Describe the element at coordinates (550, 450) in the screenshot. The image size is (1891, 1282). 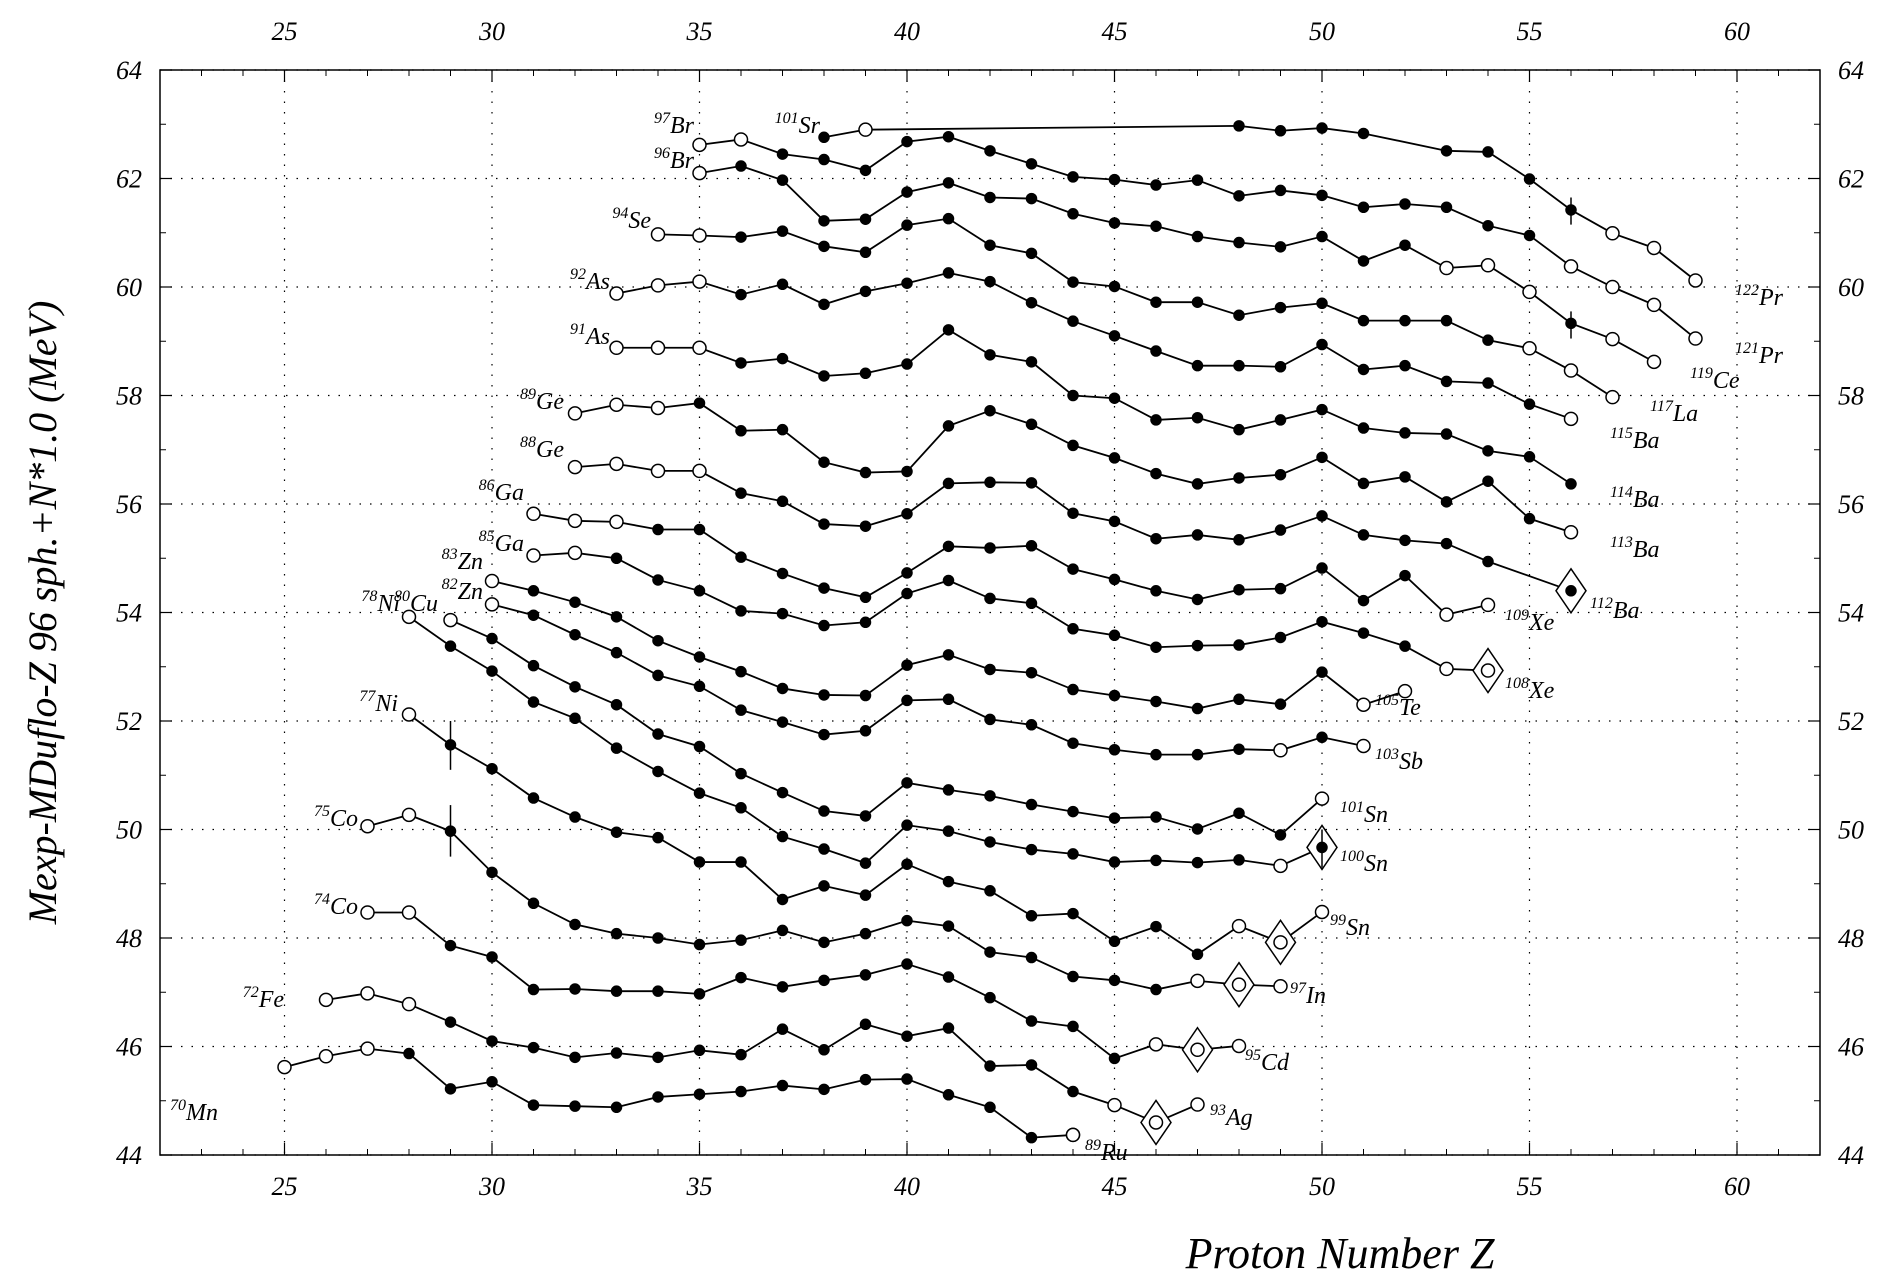
I see `element-symbol: Ge` at that location.